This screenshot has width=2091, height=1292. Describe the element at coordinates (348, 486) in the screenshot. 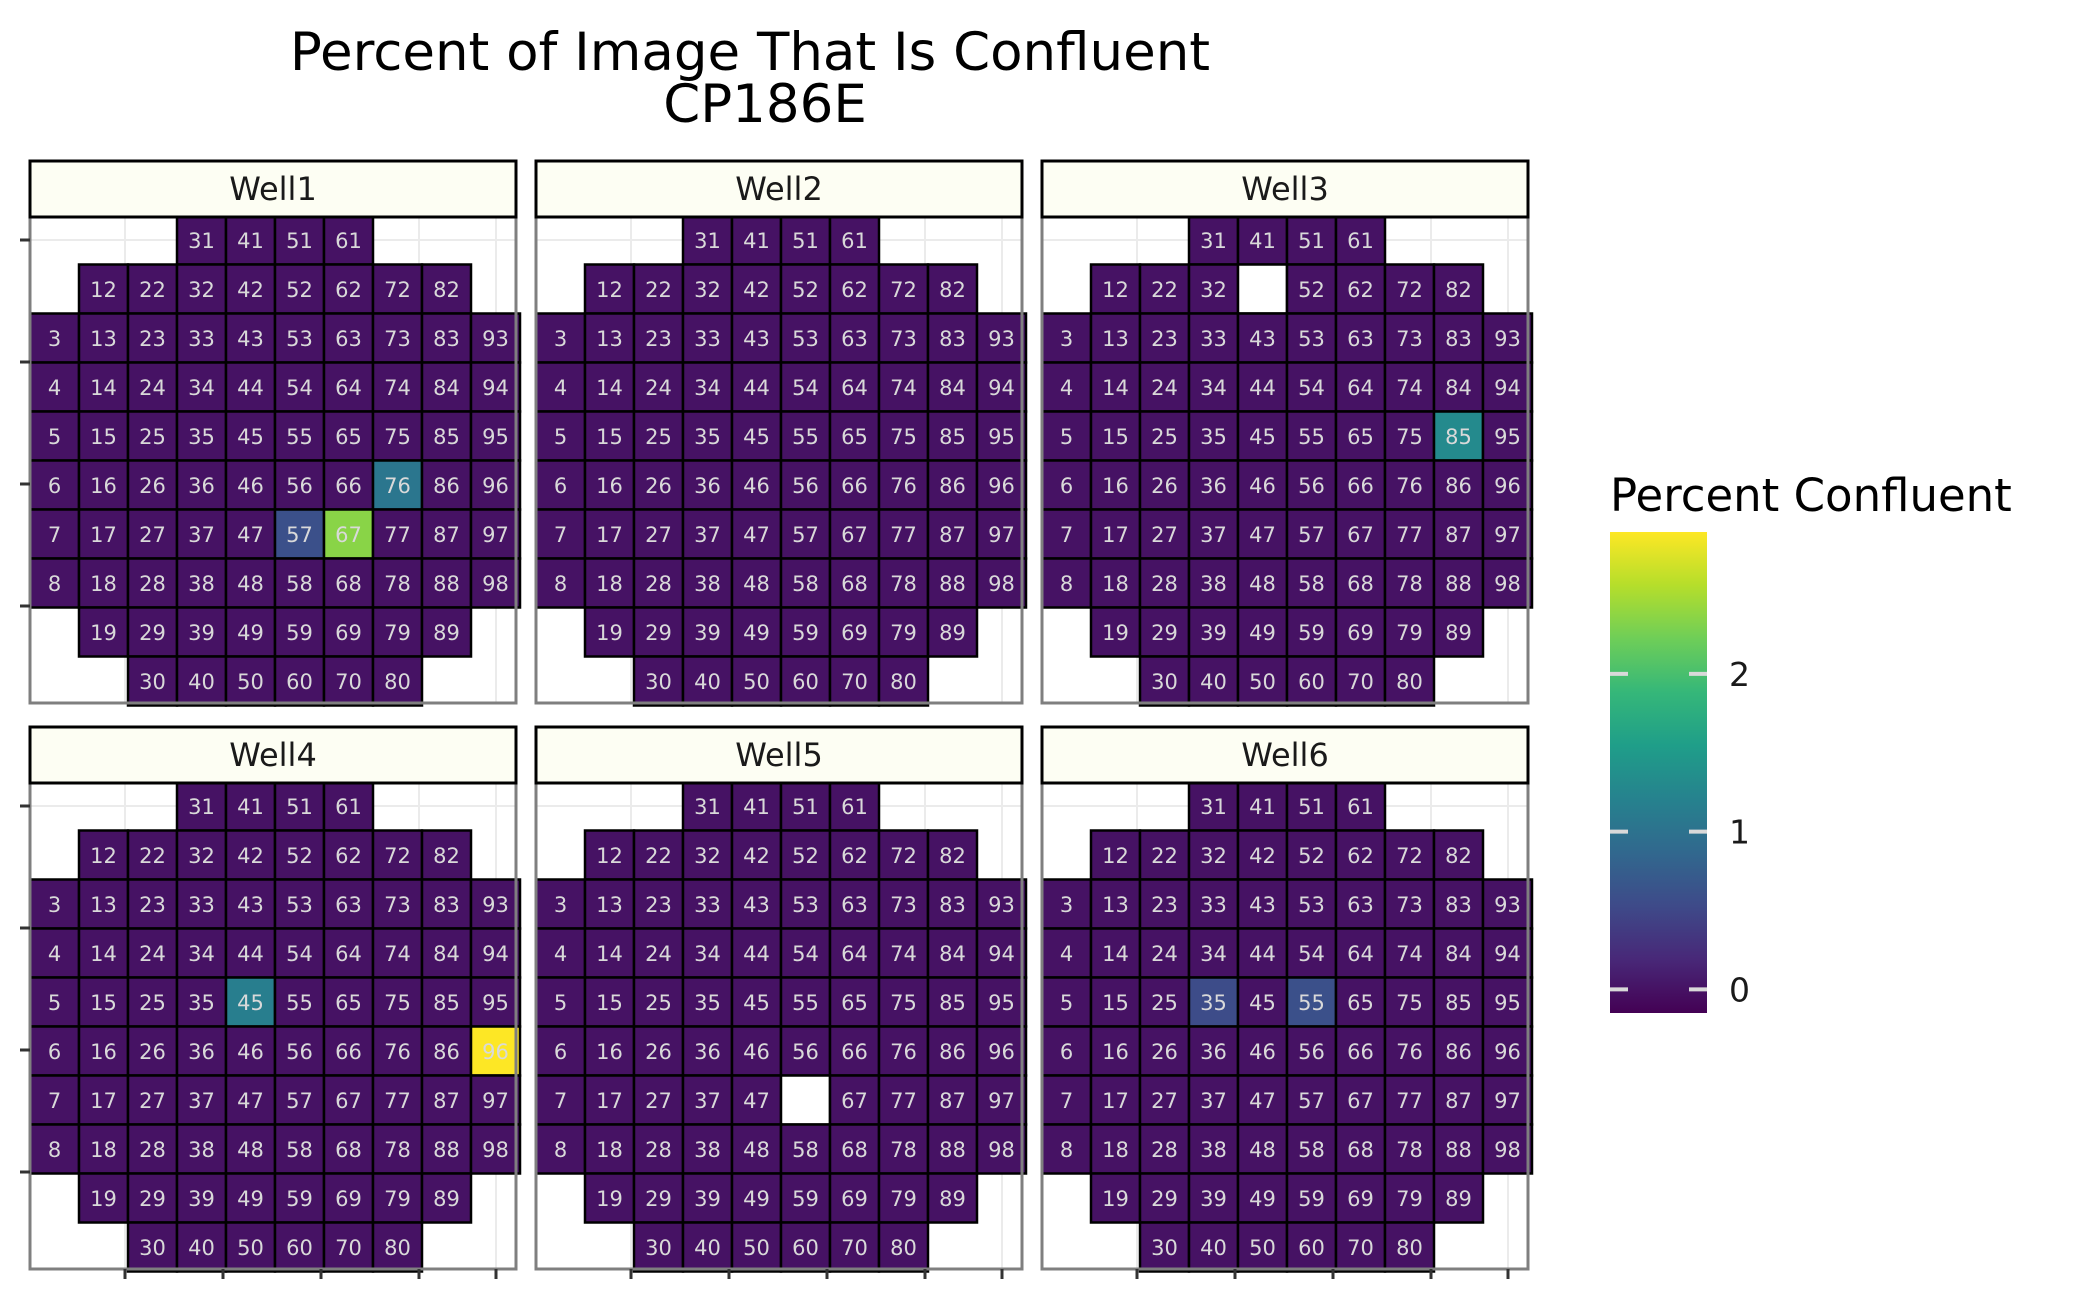

I see `cell-label: 66` at that location.